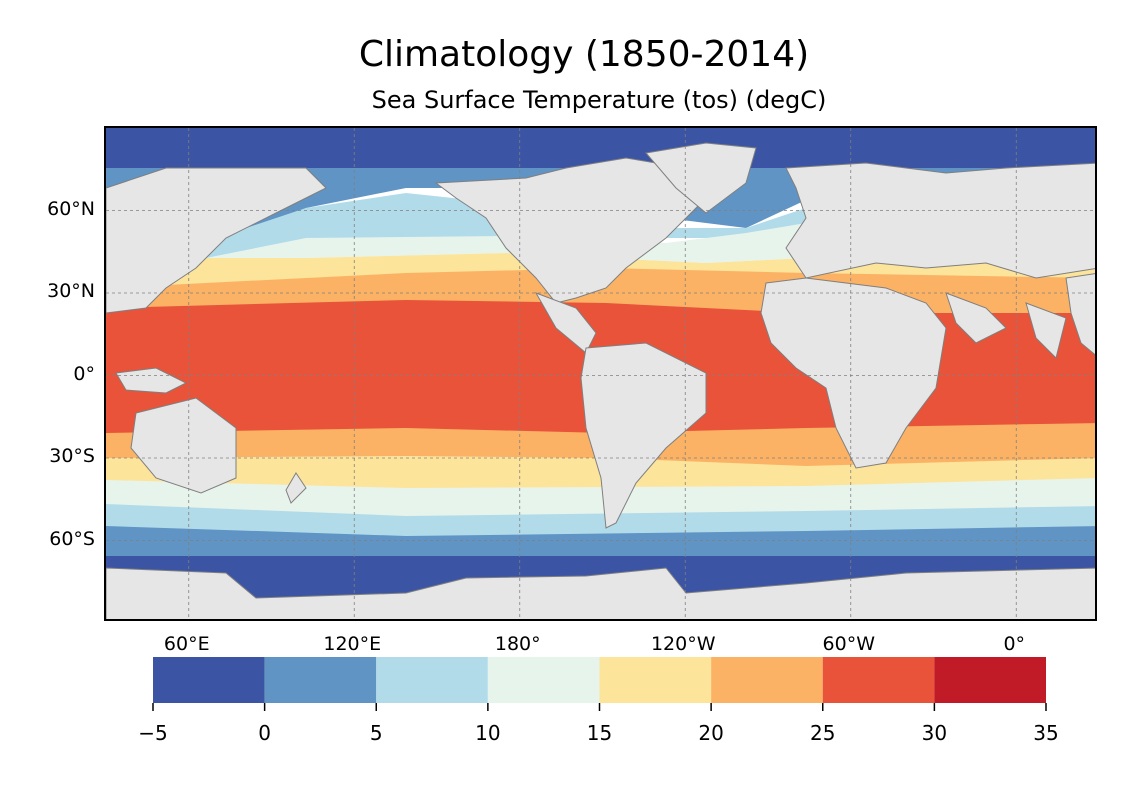 The image size is (1135, 785). I want to click on land-central-america, so click(565, 323).